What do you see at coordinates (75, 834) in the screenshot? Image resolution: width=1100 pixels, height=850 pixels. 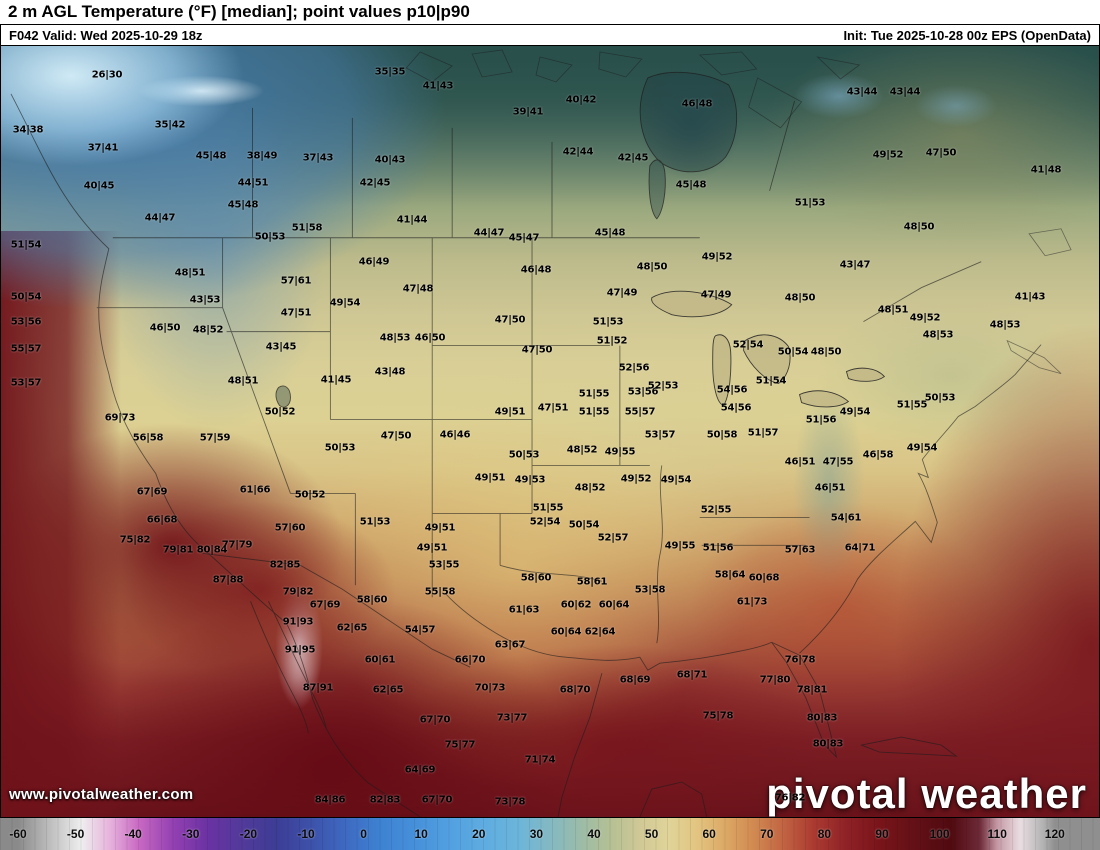 I see `colorbar-tick-label: -50` at bounding box center [75, 834].